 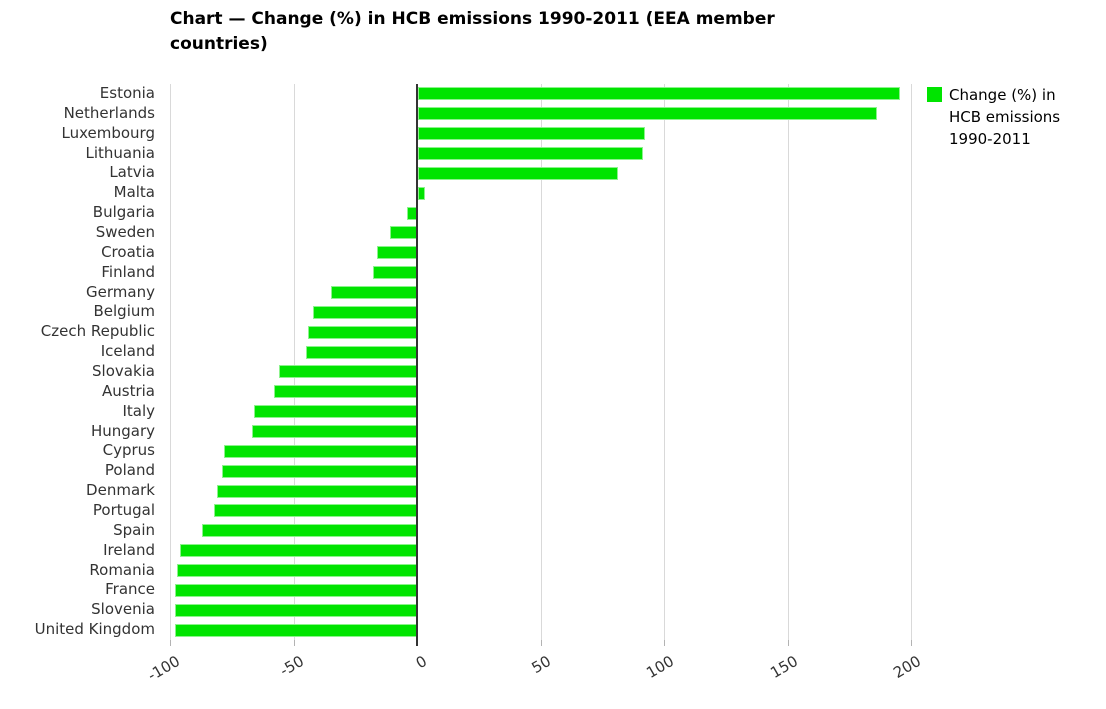 I want to click on category-label: Netherlands, so click(x=109, y=112).